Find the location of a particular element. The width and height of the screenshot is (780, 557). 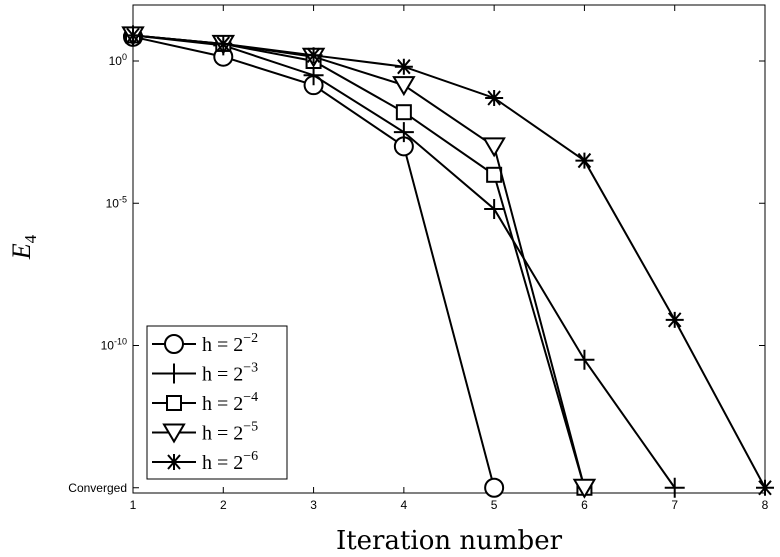

y-axis-label-subscript: 4 is located at coordinates (30, 238).